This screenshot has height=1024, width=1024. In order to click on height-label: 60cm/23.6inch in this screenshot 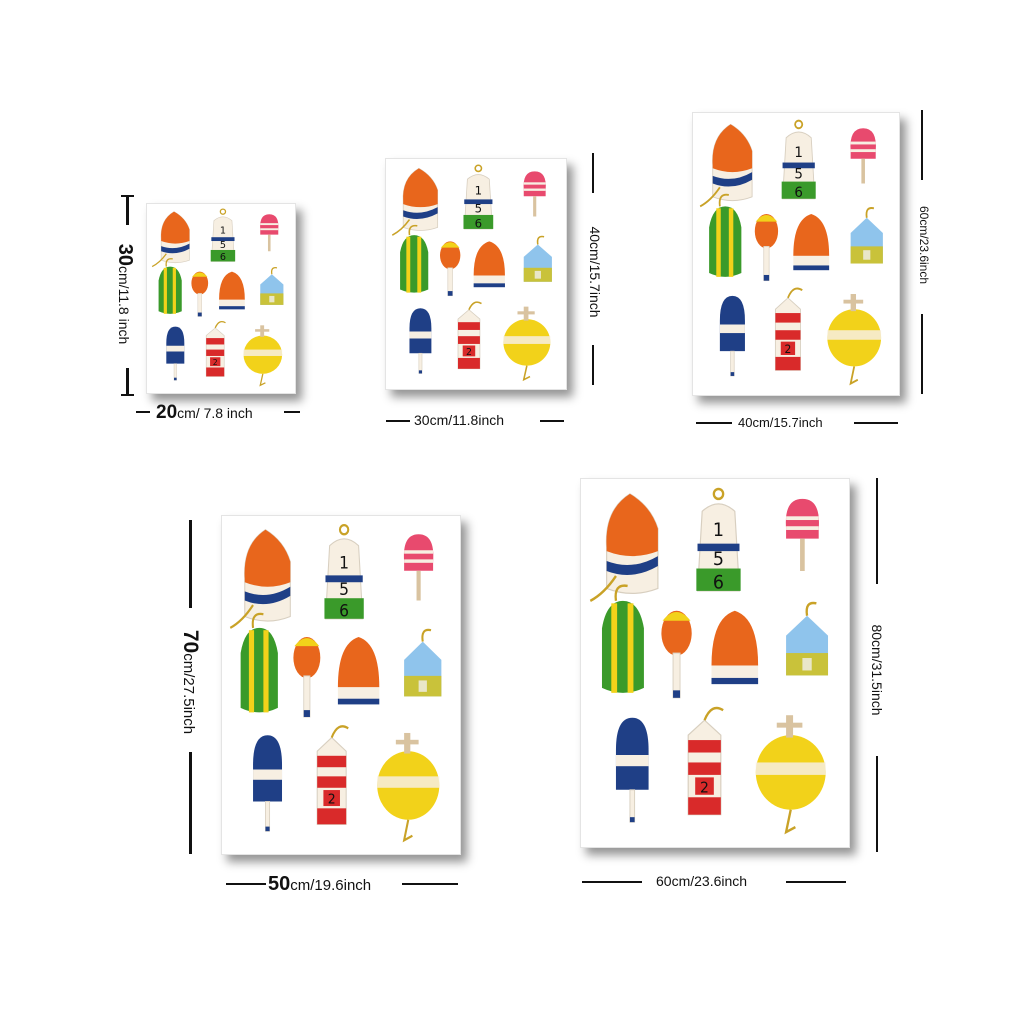, I will do `click(924, 245)`.